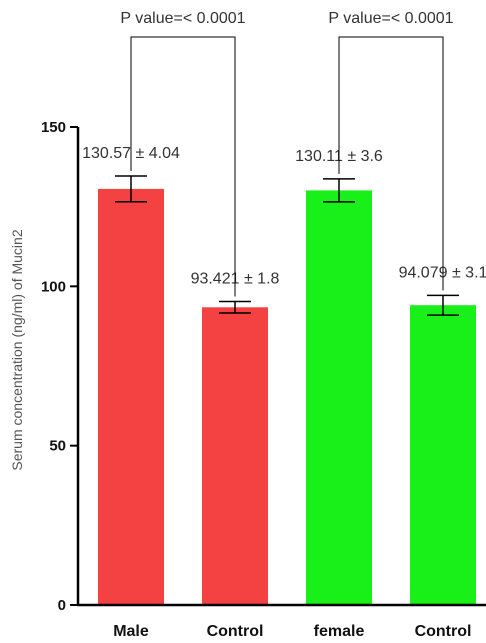 This screenshot has height=643, width=486. Describe the element at coordinates (53, 286) in the screenshot. I see `y-tick-label: 100` at that location.